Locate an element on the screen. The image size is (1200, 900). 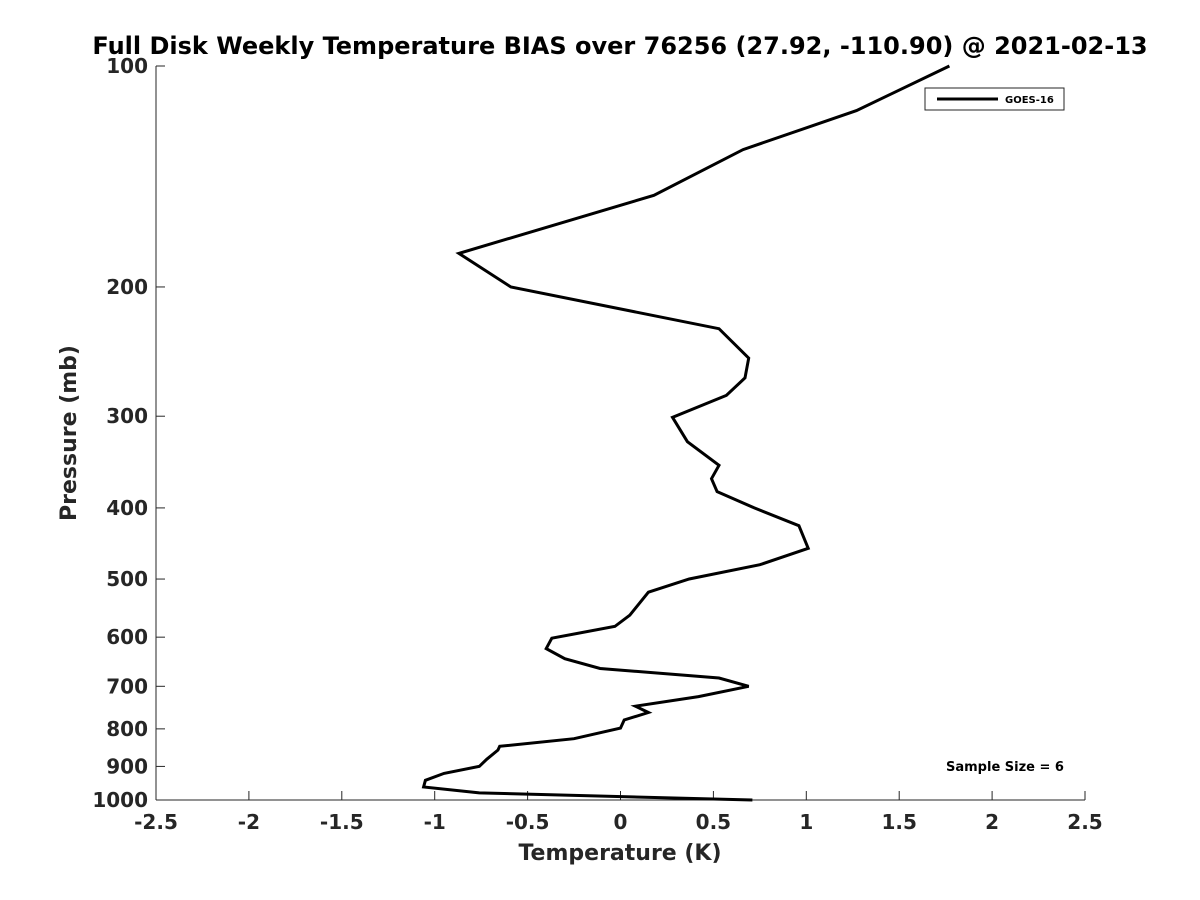
x-tick-label: 2.5 is located at coordinates (1084, 822).